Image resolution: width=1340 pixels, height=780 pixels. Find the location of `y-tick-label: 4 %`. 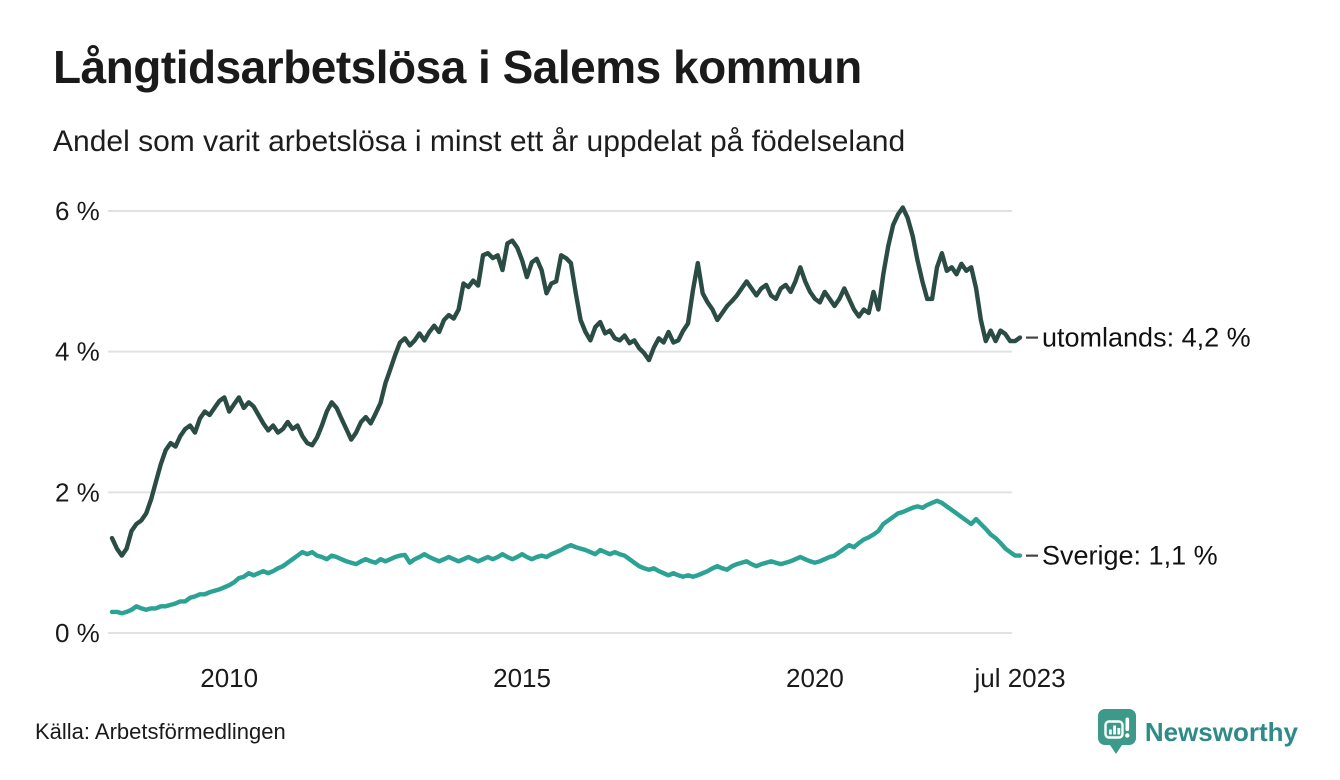

y-tick-label: 4 % is located at coordinates (77, 352).